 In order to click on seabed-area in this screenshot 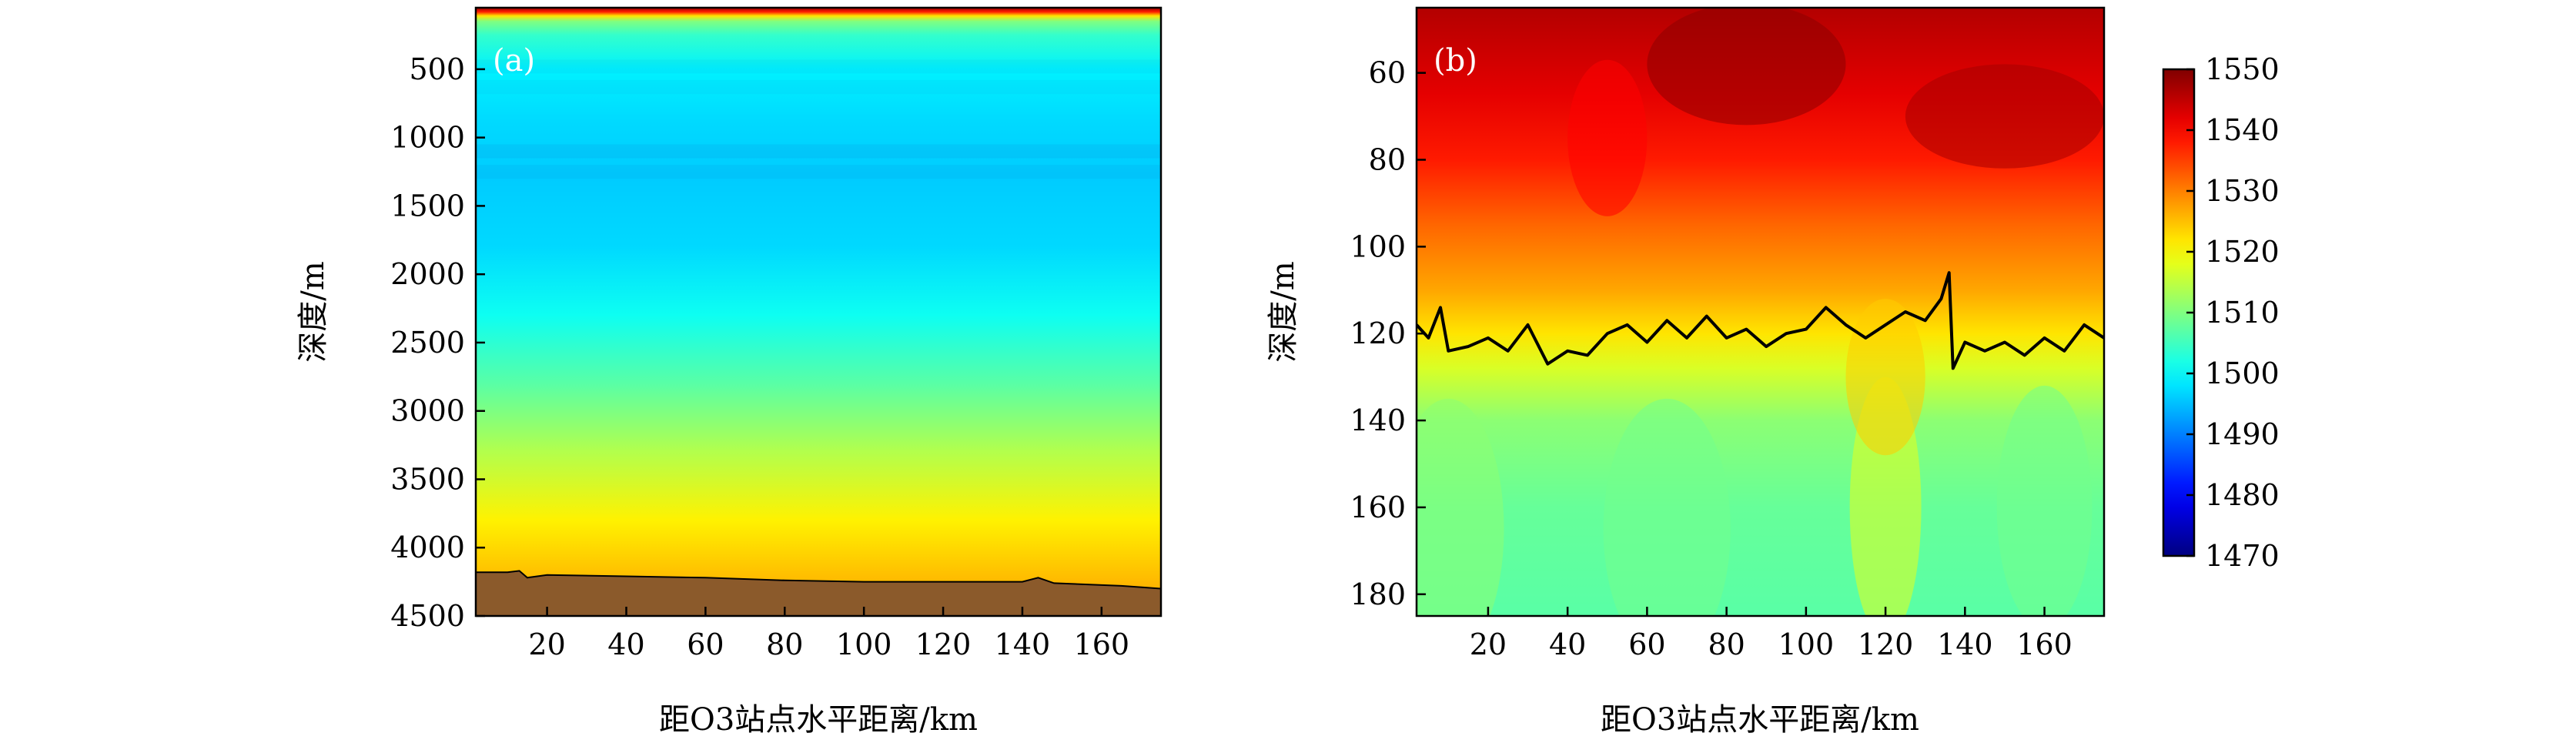, I will do `click(818, 593)`.